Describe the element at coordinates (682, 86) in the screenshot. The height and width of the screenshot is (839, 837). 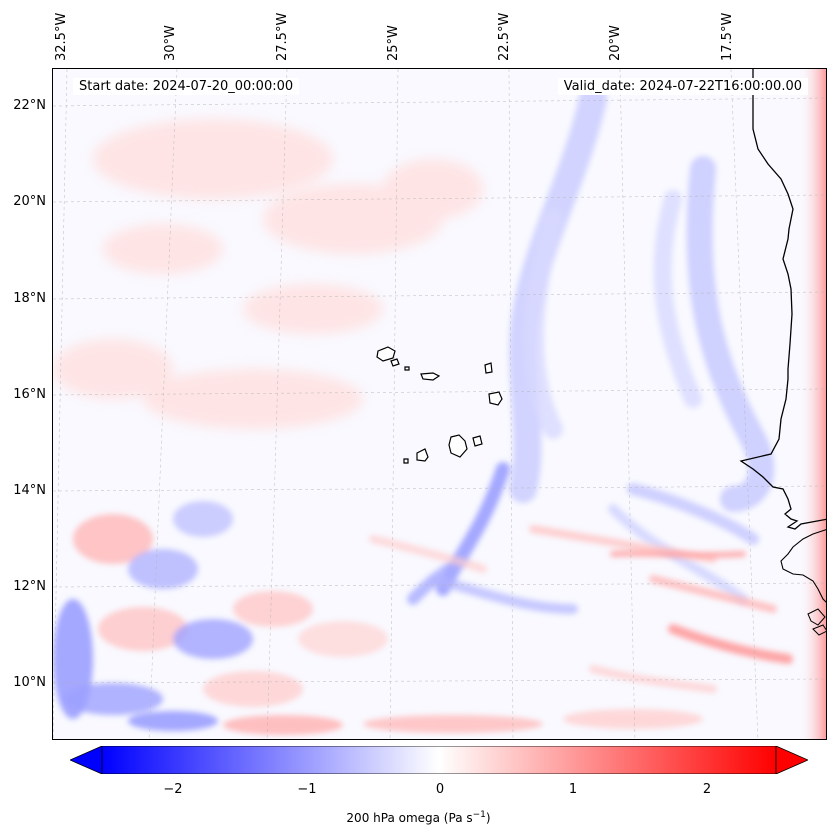
I see `valid-date-label: Valid_date: 2024-07-22T16:00:00.00` at that location.